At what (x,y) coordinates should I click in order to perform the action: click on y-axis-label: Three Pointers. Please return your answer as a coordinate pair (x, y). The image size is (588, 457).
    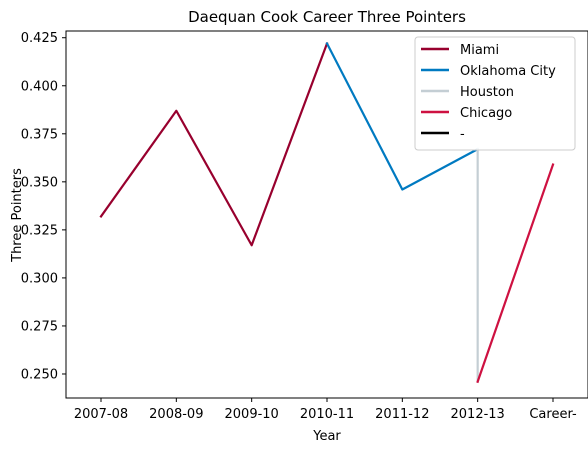
    Looking at the image, I should click on (17, 215).